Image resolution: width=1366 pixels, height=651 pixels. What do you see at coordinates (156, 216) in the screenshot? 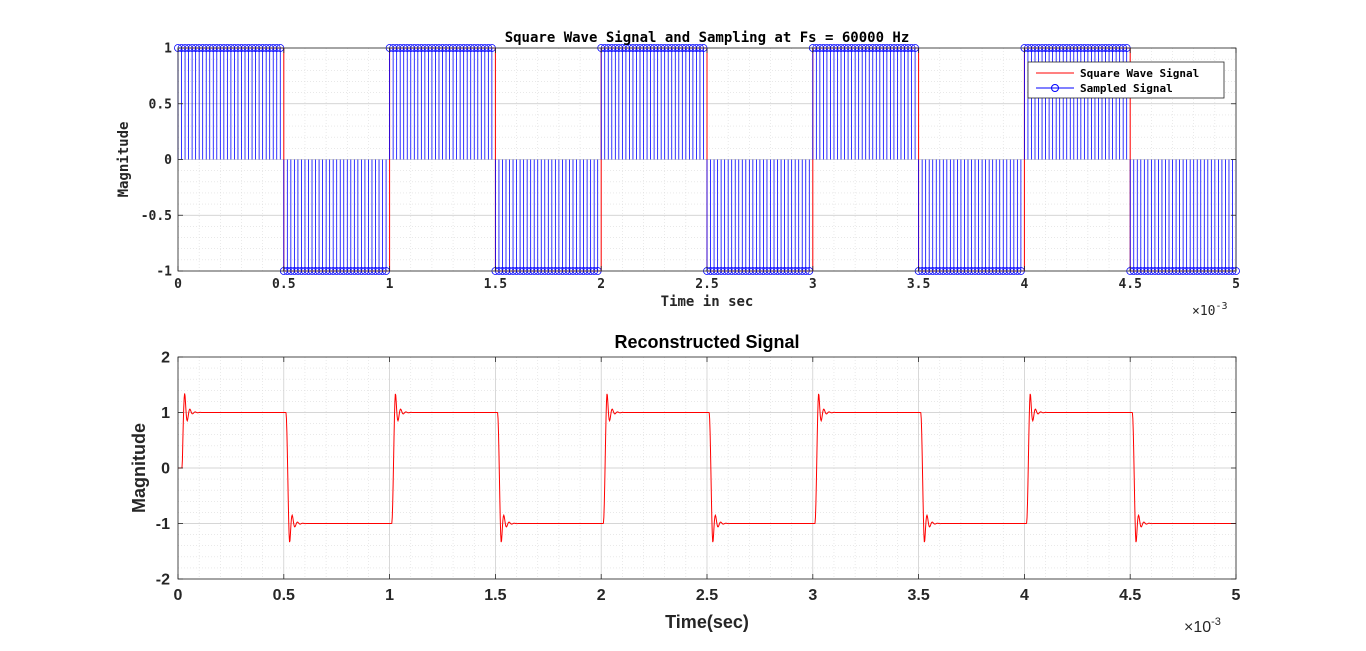
I see `y-tick-label: -0.5` at bounding box center [156, 216].